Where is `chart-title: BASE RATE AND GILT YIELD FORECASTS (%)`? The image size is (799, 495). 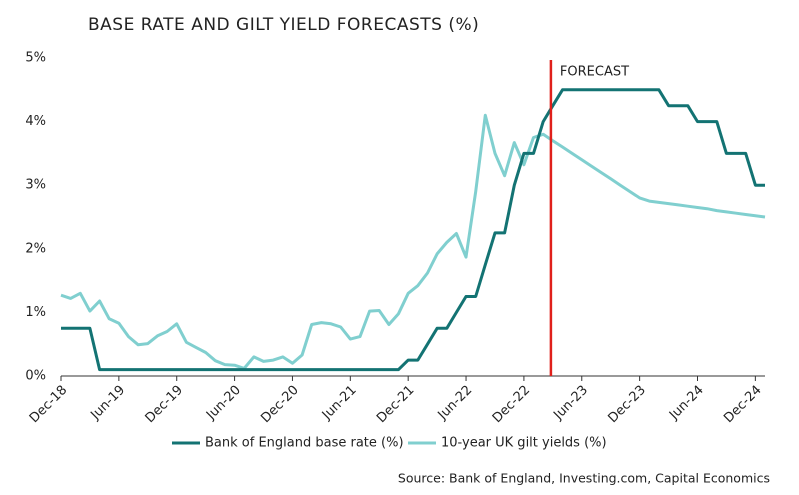
chart-title: BASE RATE AND GILT YIELD FORECASTS (%) is located at coordinates (283, 25).